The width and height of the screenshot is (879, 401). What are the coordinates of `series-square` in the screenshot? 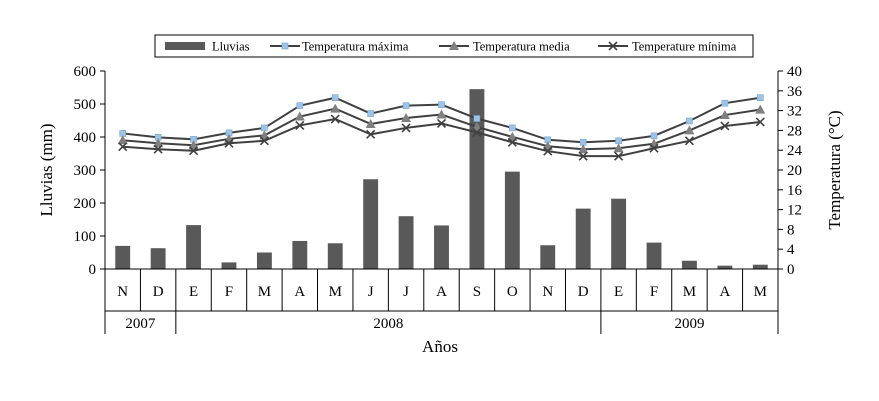 It's located at (441, 120).